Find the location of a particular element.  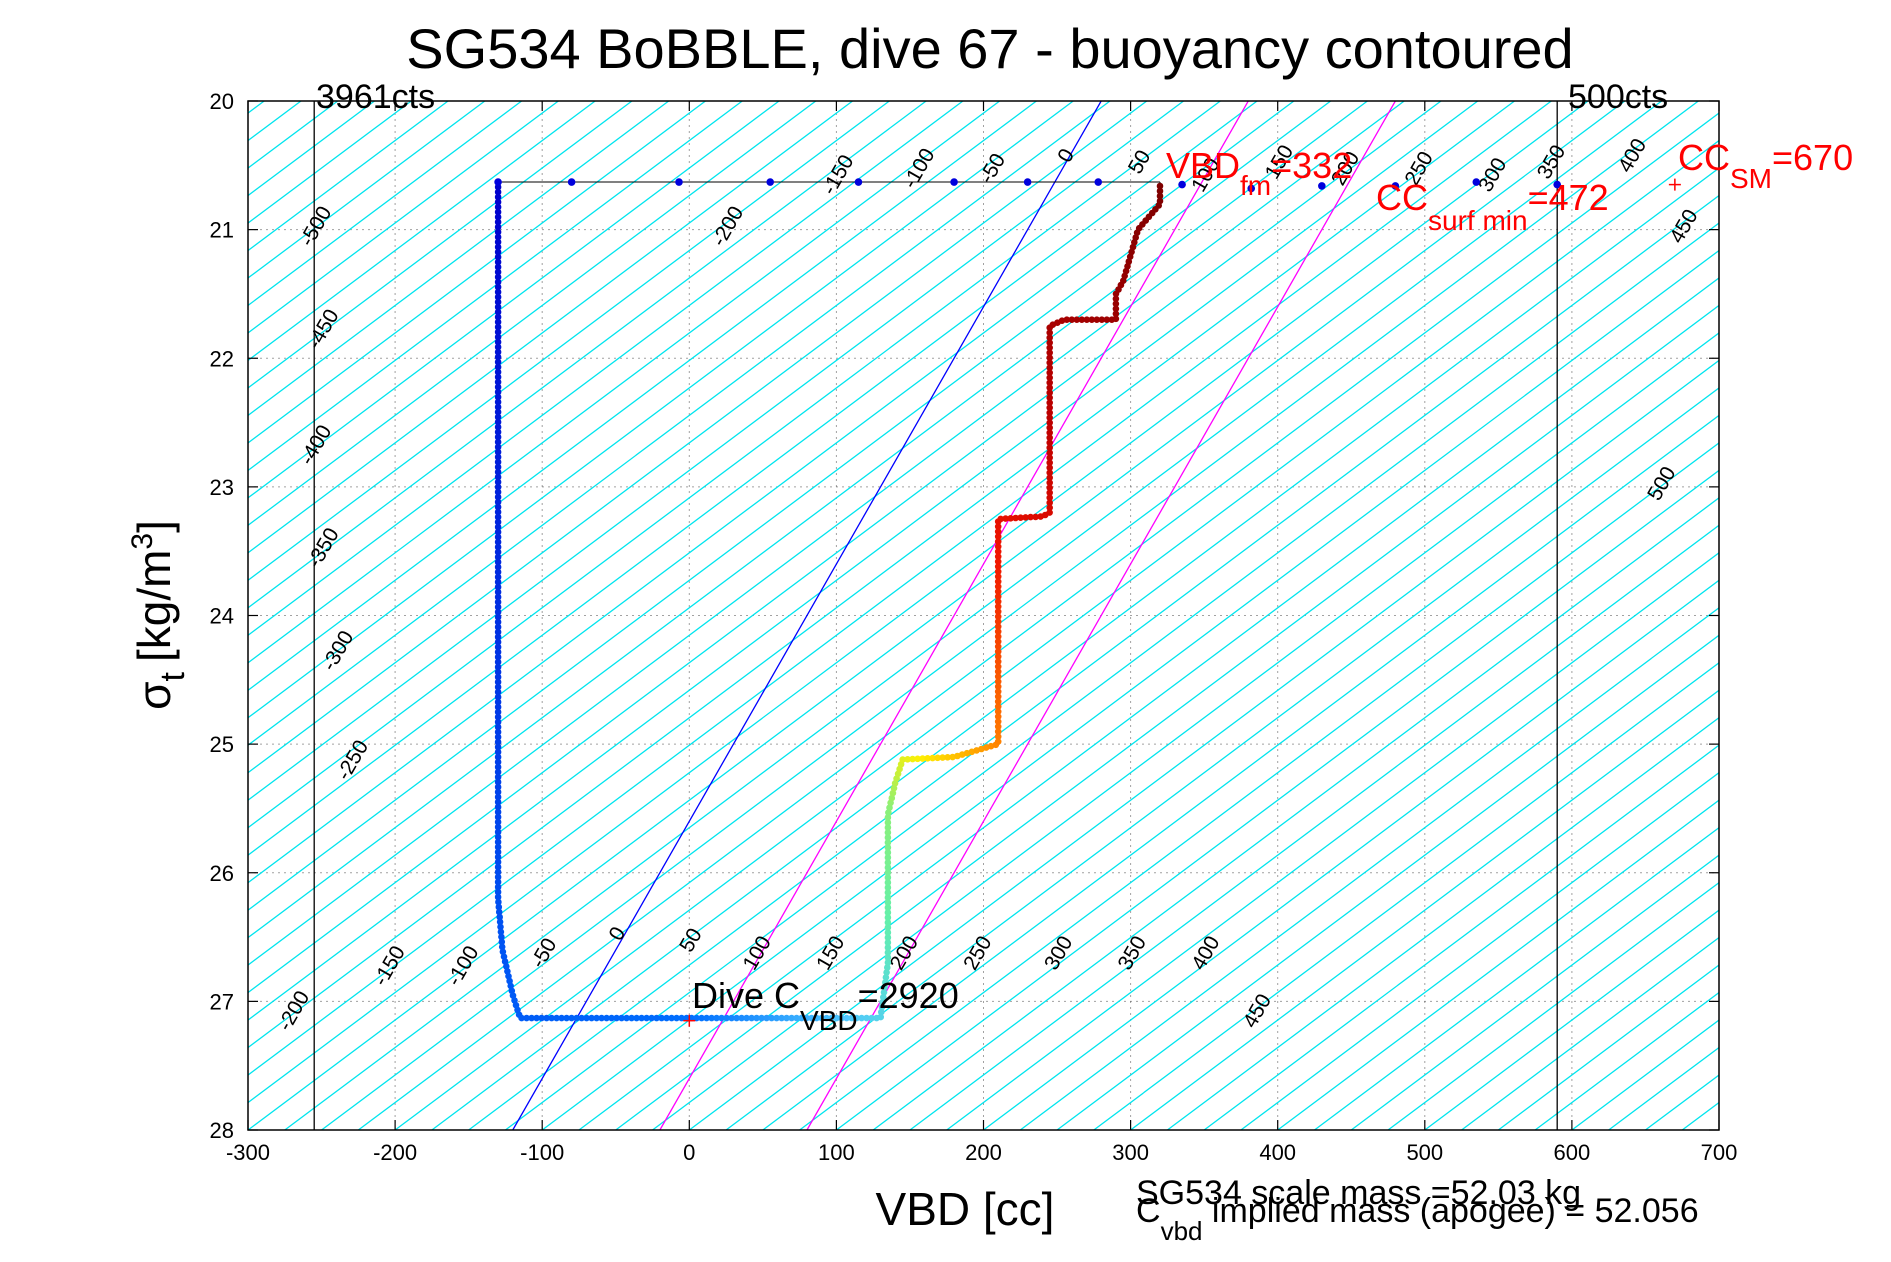

y-axis-label: σt [kg/m3] is located at coordinates (159, 615).